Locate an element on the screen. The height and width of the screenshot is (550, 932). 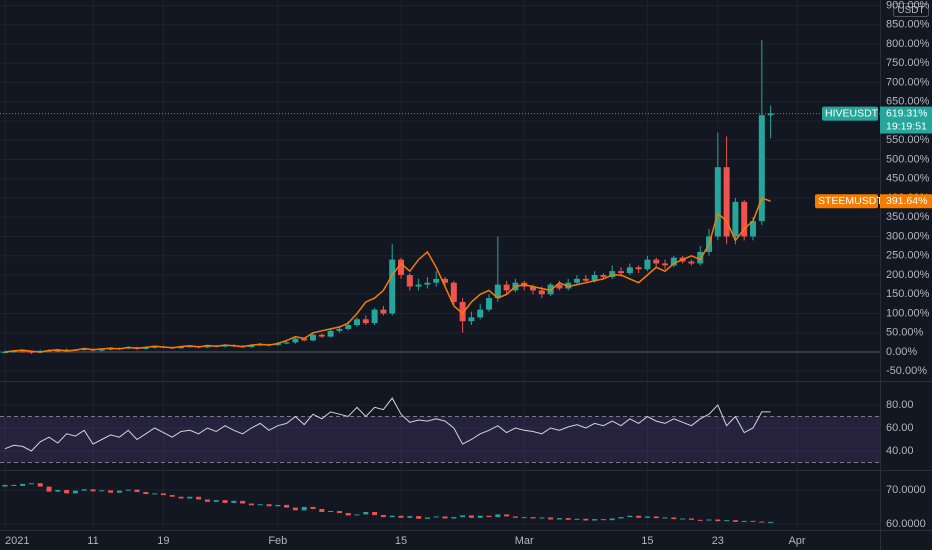
y-tick-label: 750.00% is located at coordinates (908, 63).